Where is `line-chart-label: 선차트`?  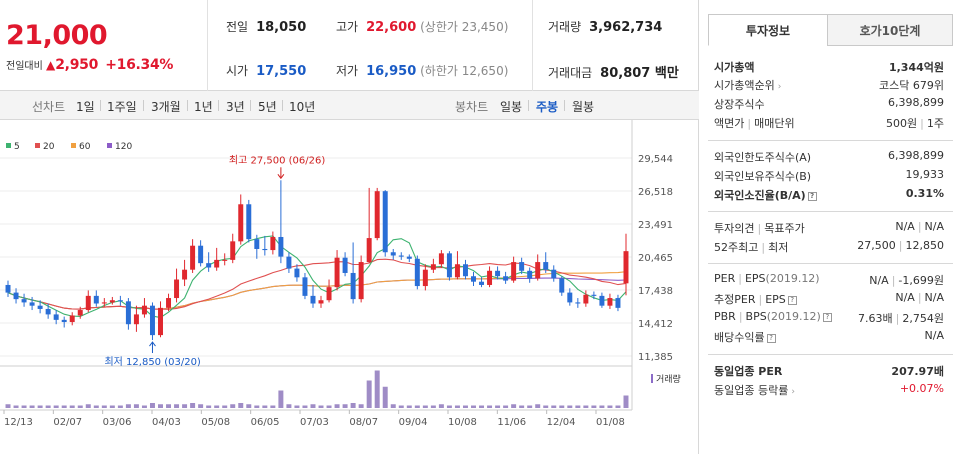
line-chart-label: 선차트 is located at coordinates (49, 107).